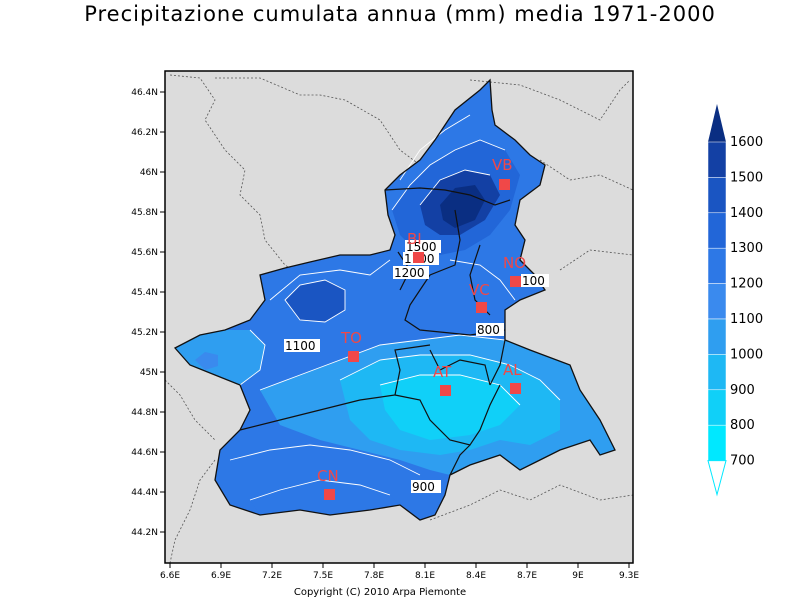 Image resolution: width=800 pixels, height=600 pixels. What do you see at coordinates (418, 257) in the screenshot?
I see `city-marker-bi` at bounding box center [418, 257].